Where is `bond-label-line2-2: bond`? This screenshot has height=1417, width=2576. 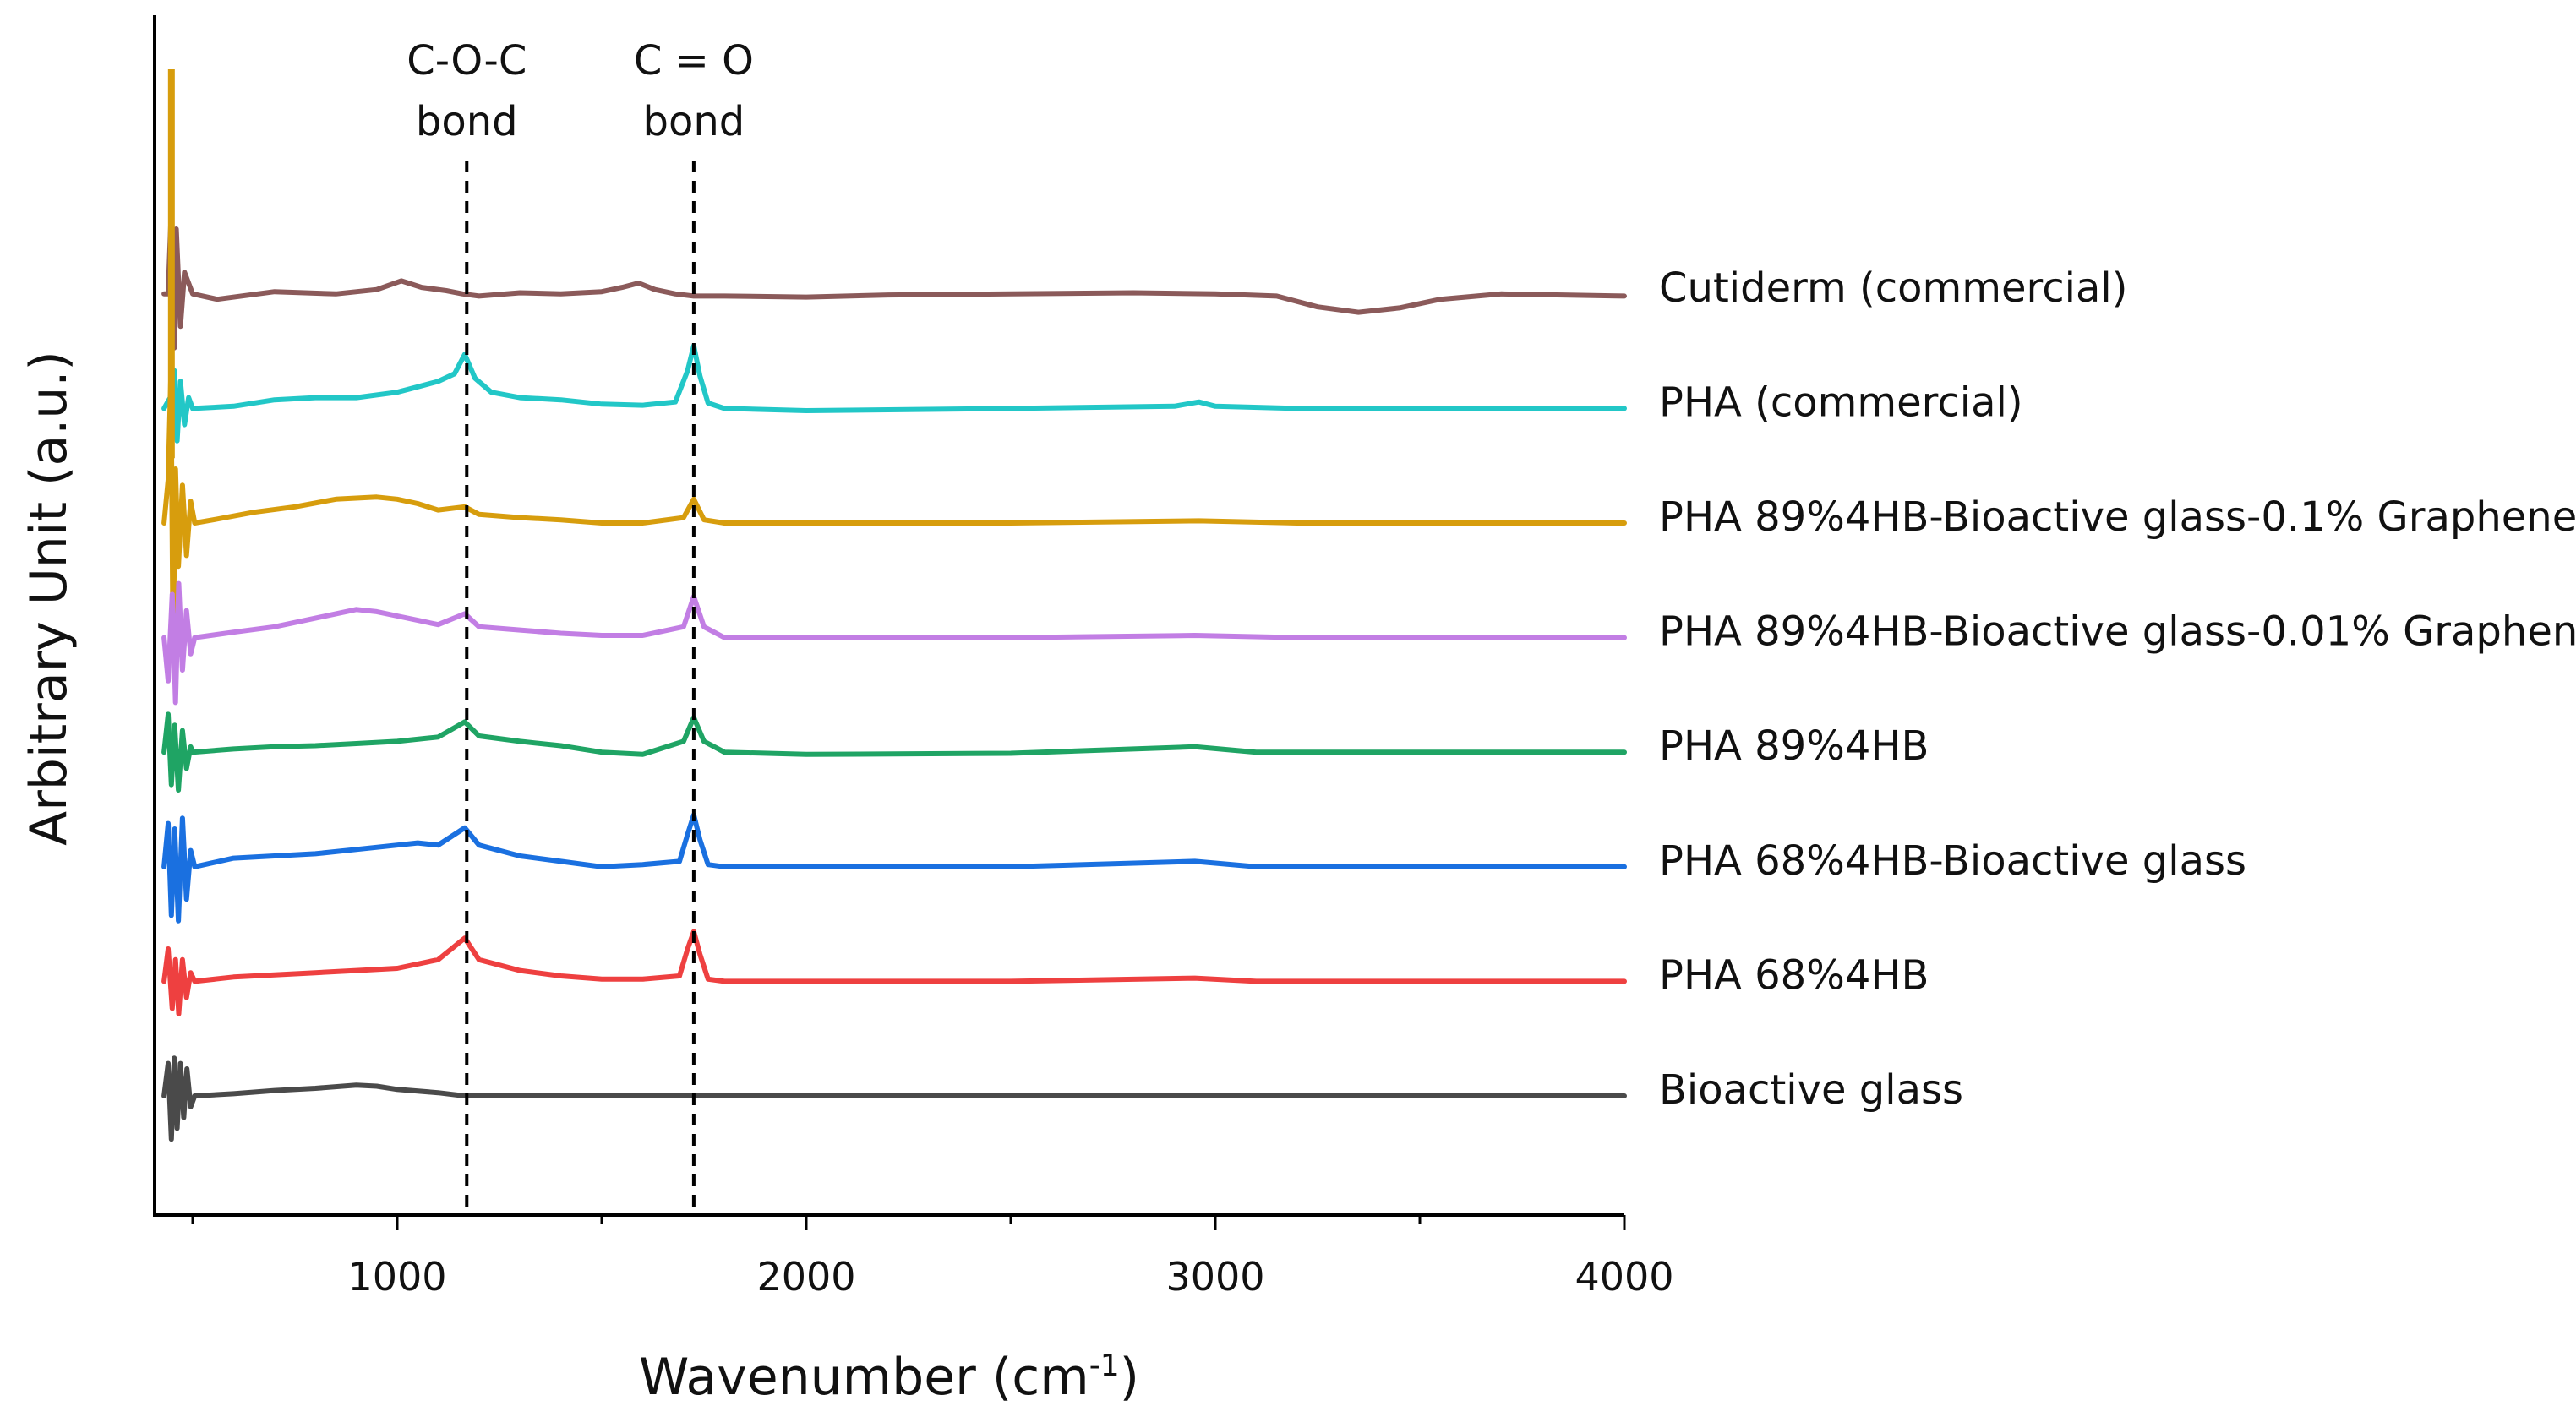
bond-label-line2-2: bond is located at coordinates (694, 121).